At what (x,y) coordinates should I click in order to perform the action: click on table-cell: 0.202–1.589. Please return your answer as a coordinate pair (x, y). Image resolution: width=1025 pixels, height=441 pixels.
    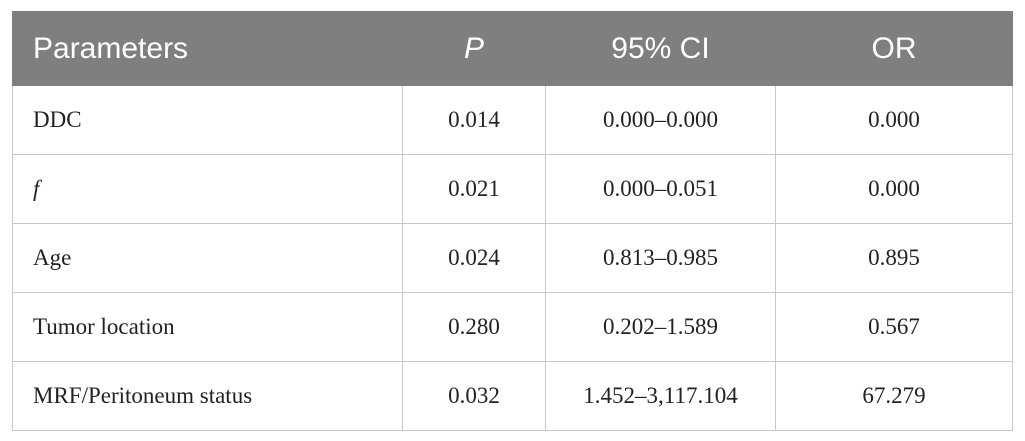
    Looking at the image, I should click on (660, 327).